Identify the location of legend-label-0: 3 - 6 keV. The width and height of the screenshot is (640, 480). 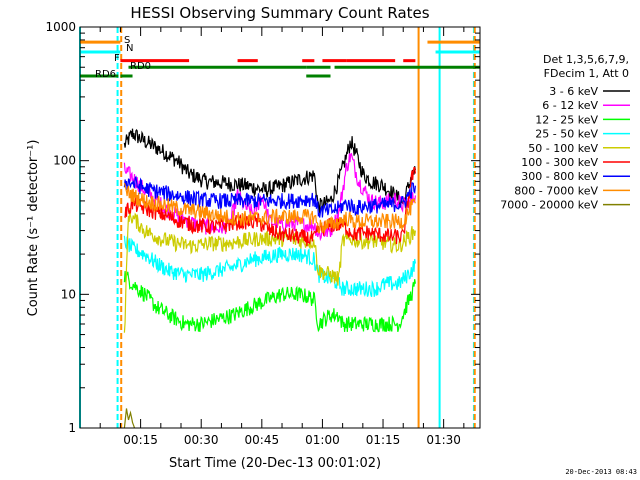
(573, 91).